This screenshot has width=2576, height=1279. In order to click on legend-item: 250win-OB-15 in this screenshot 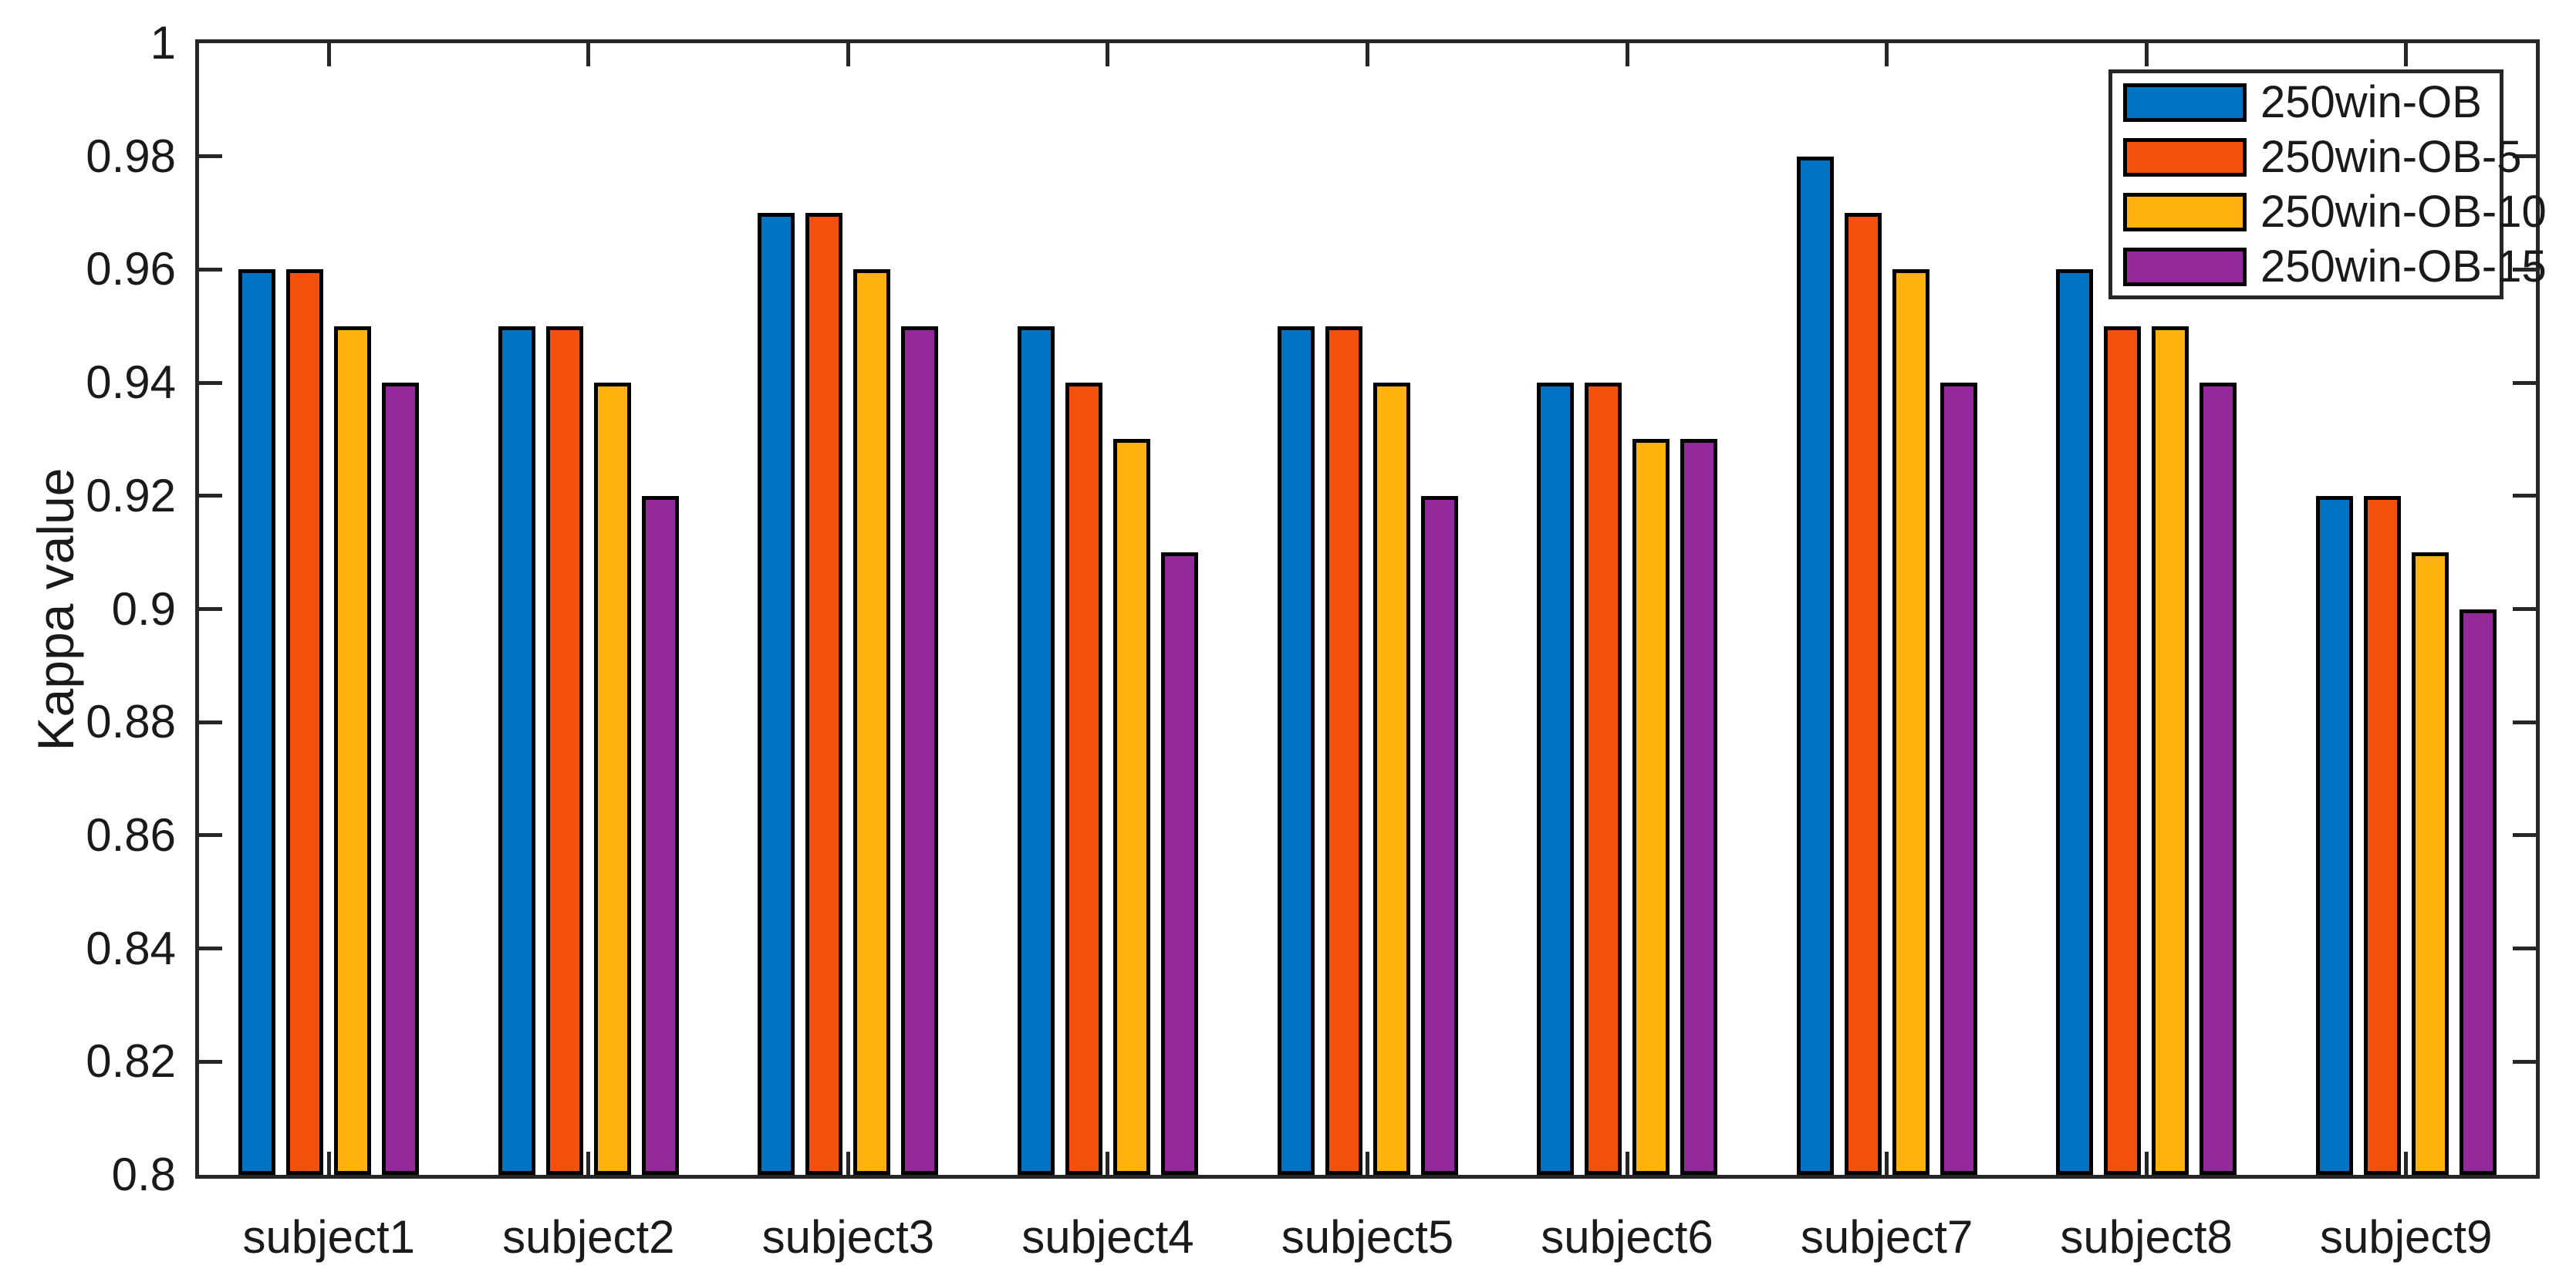, I will do `click(2329, 266)`.